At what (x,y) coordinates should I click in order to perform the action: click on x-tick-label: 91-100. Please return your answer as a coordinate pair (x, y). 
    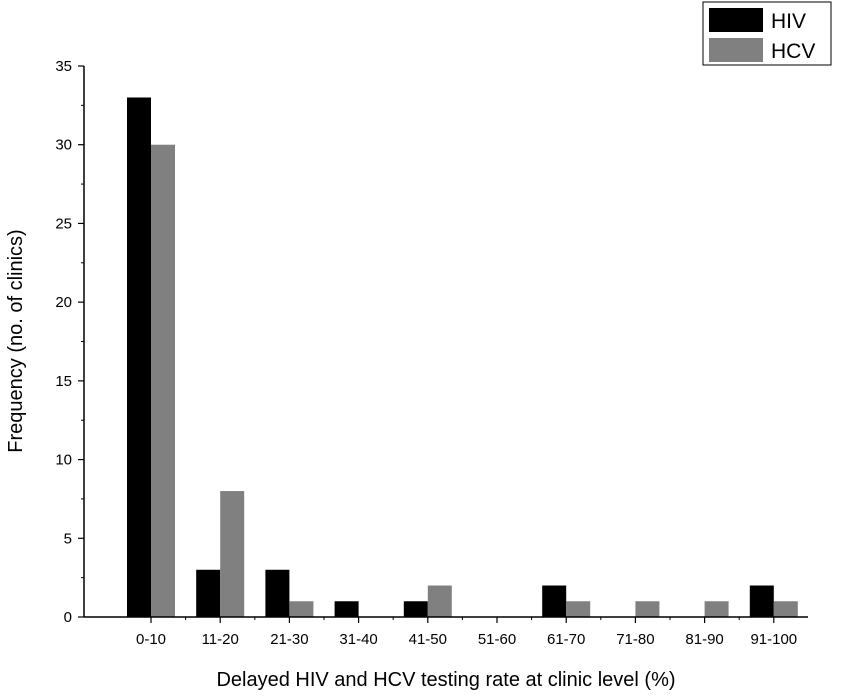
    Looking at the image, I should click on (773, 639).